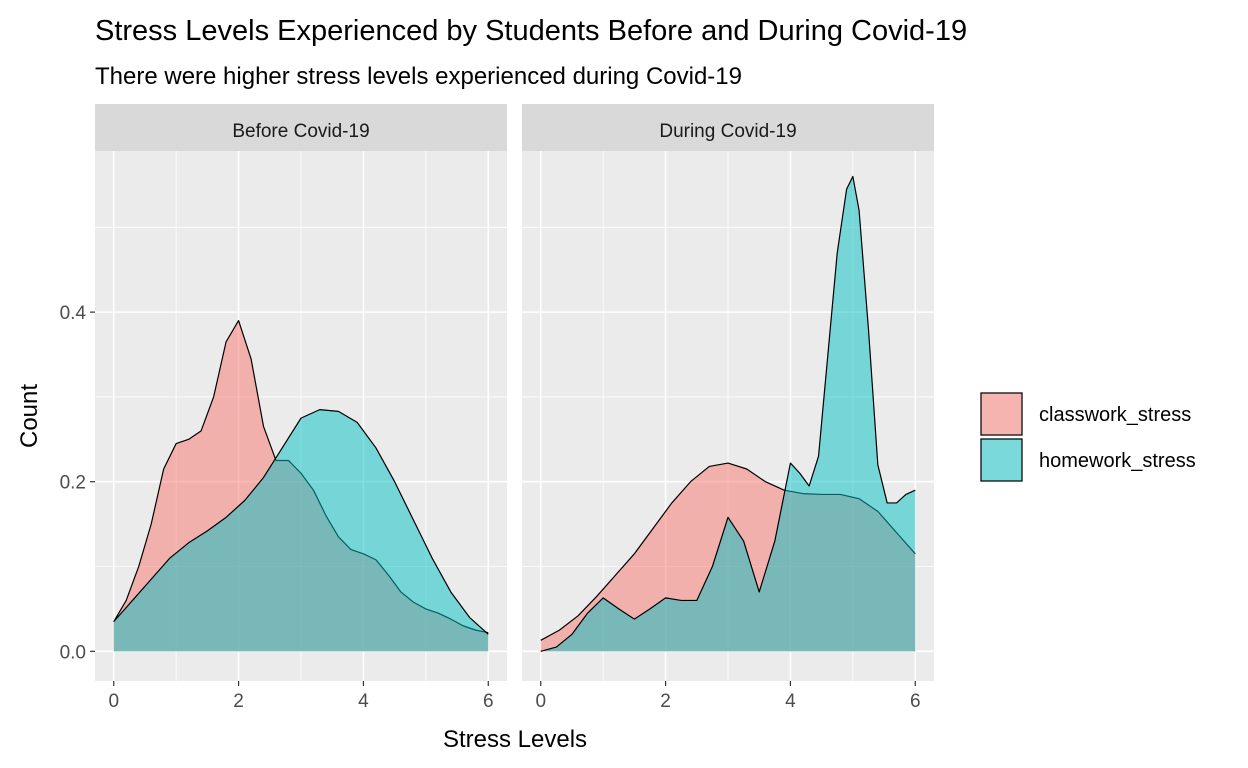  Describe the element at coordinates (300, 131) in the screenshot. I see `facet-strip-label: Before Covid-19` at that location.